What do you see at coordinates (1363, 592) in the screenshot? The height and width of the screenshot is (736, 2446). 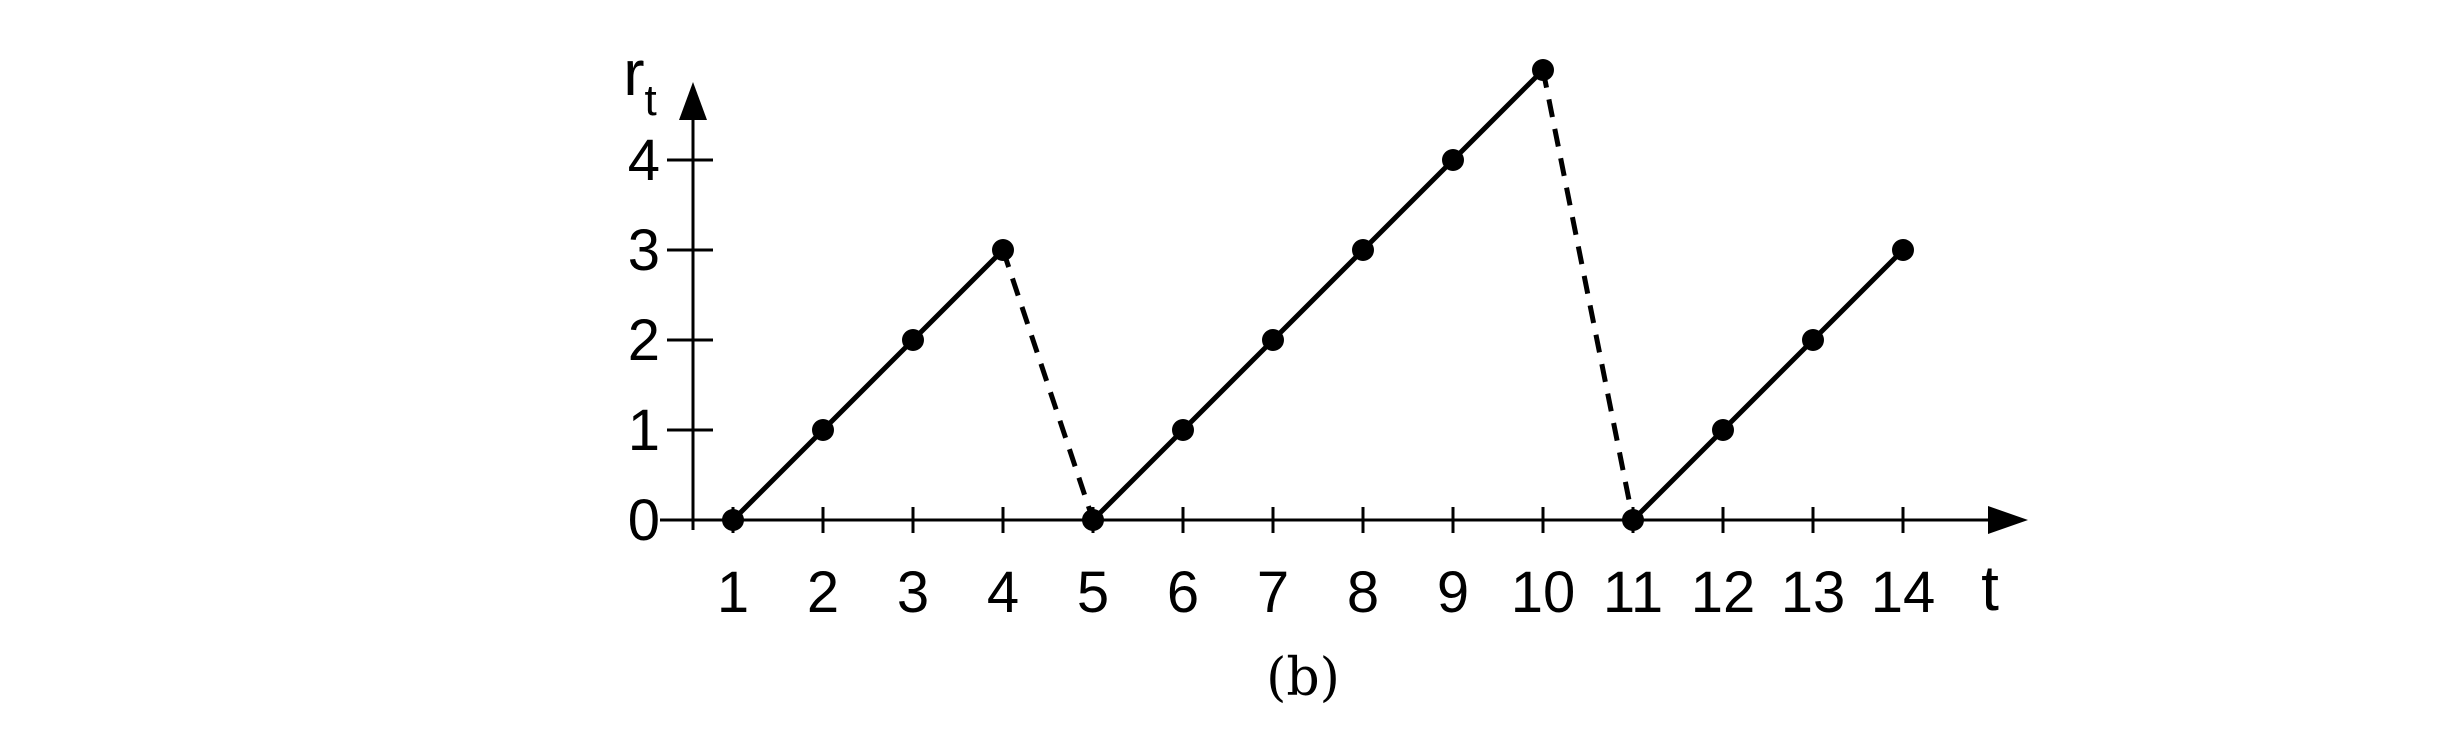 I see `x-tick-label: 8` at bounding box center [1363, 592].